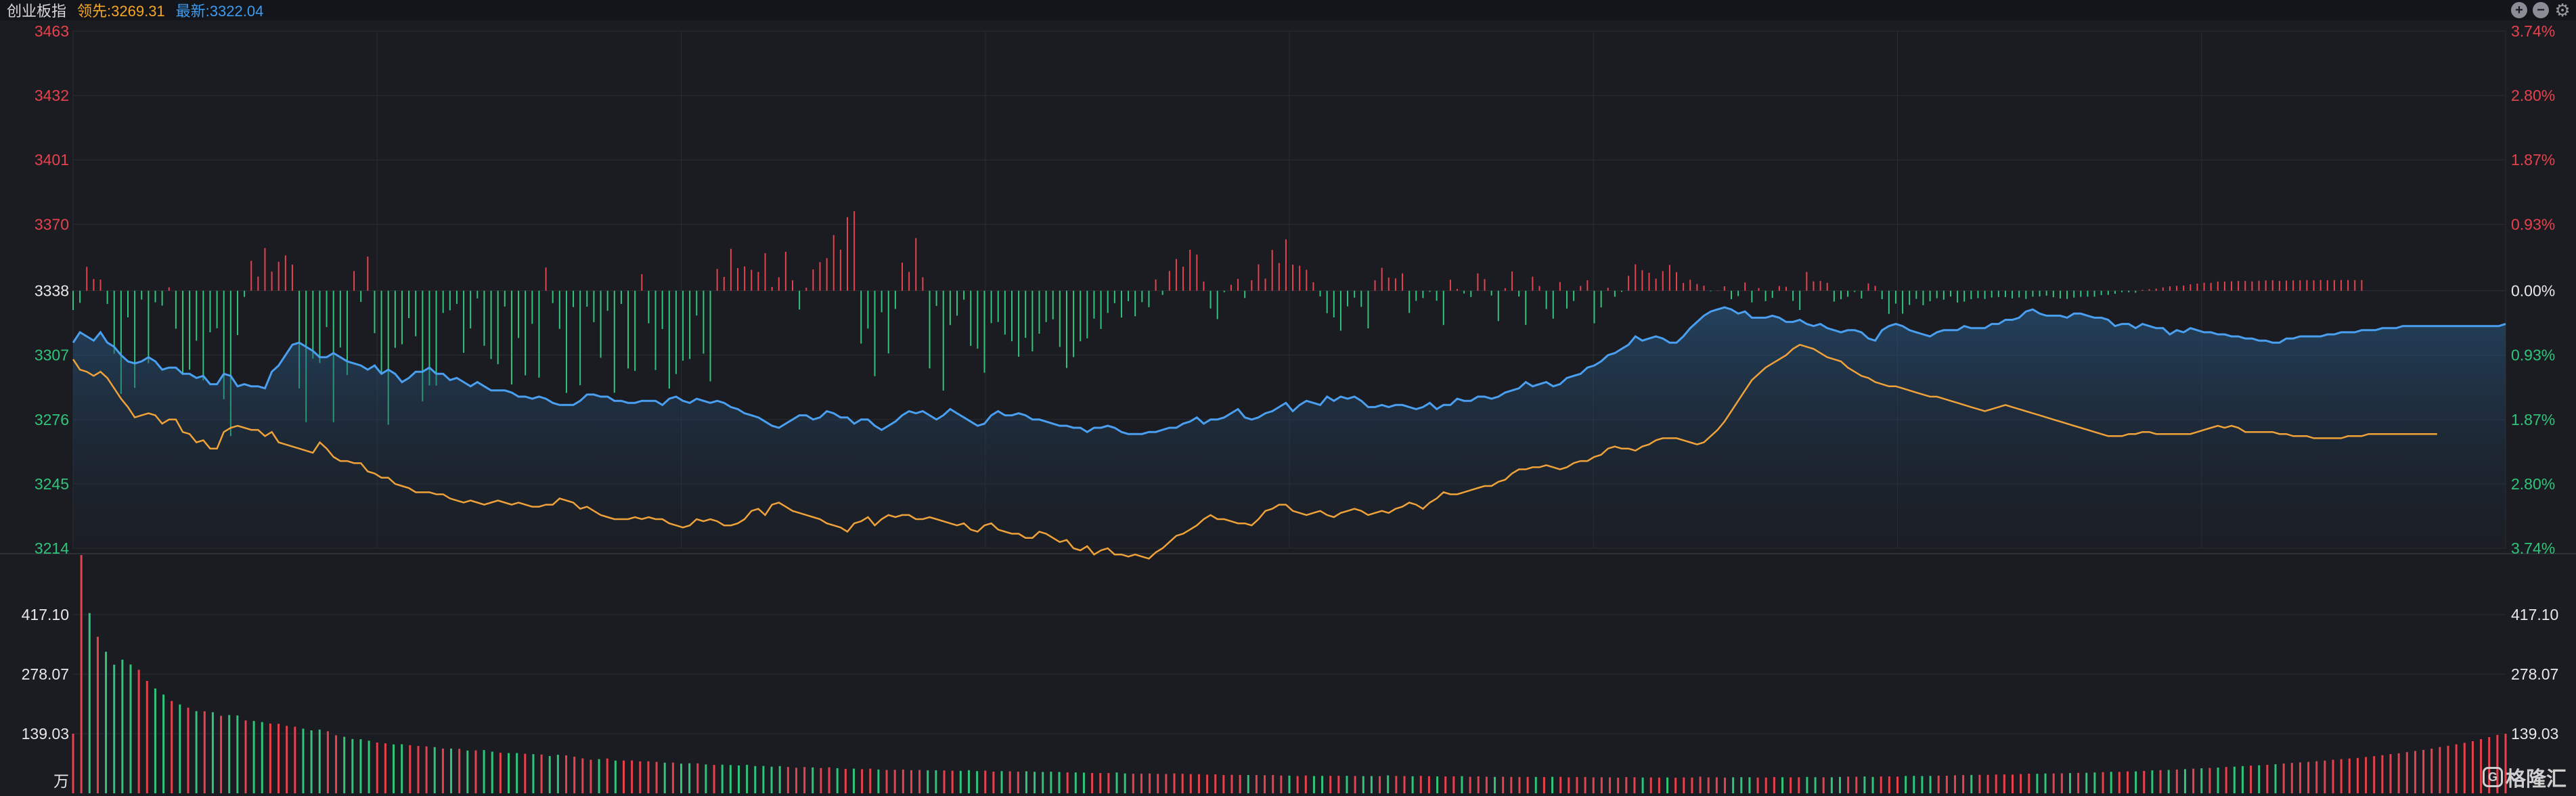  Describe the element at coordinates (52, 31) in the screenshot. I see `left-price-tick: 3463` at that location.